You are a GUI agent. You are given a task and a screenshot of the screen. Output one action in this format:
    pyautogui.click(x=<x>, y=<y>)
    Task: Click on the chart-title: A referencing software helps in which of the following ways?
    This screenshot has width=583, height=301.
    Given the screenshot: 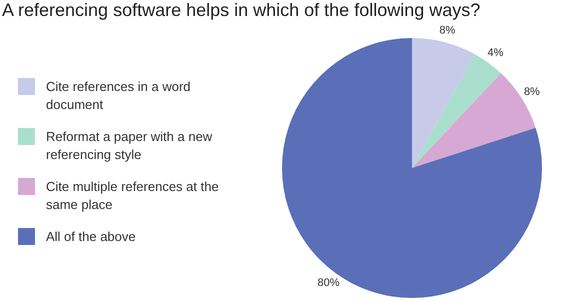 What is the action you would take?
    pyautogui.click(x=241, y=10)
    